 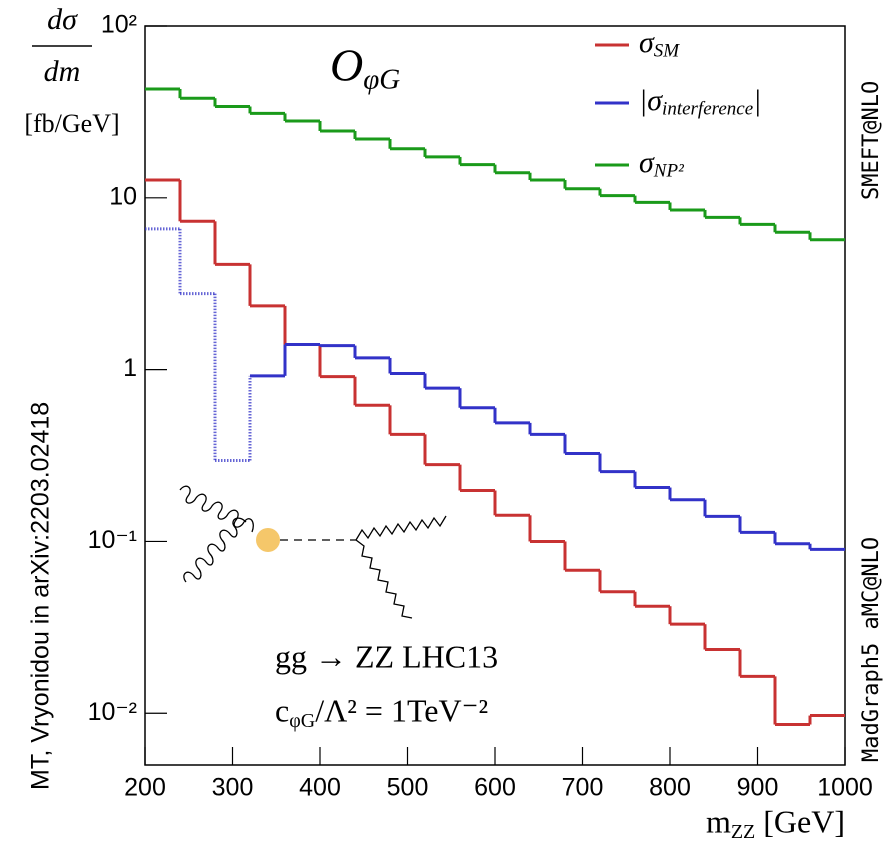 What do you see at coordinates (758, 788) in the screenshot?
I see `x-tick-label: 900` at bounding box center [758, 788].